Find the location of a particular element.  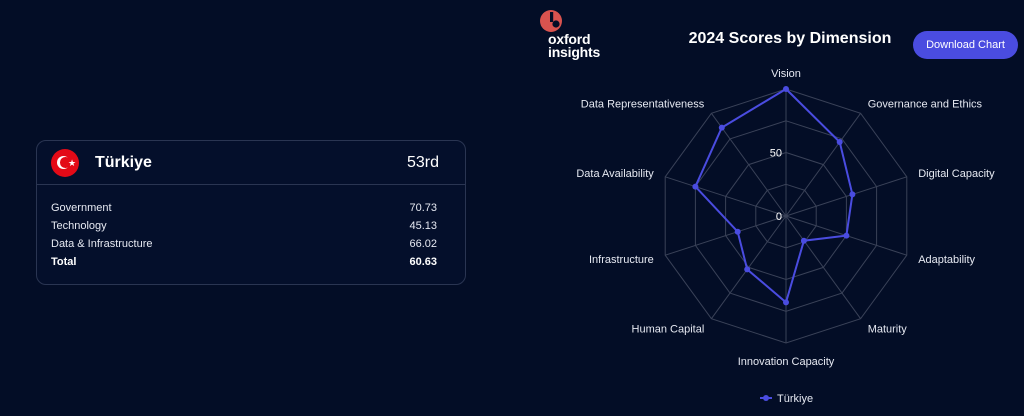

axis-label: Vision is located at coordinates (786, 74).